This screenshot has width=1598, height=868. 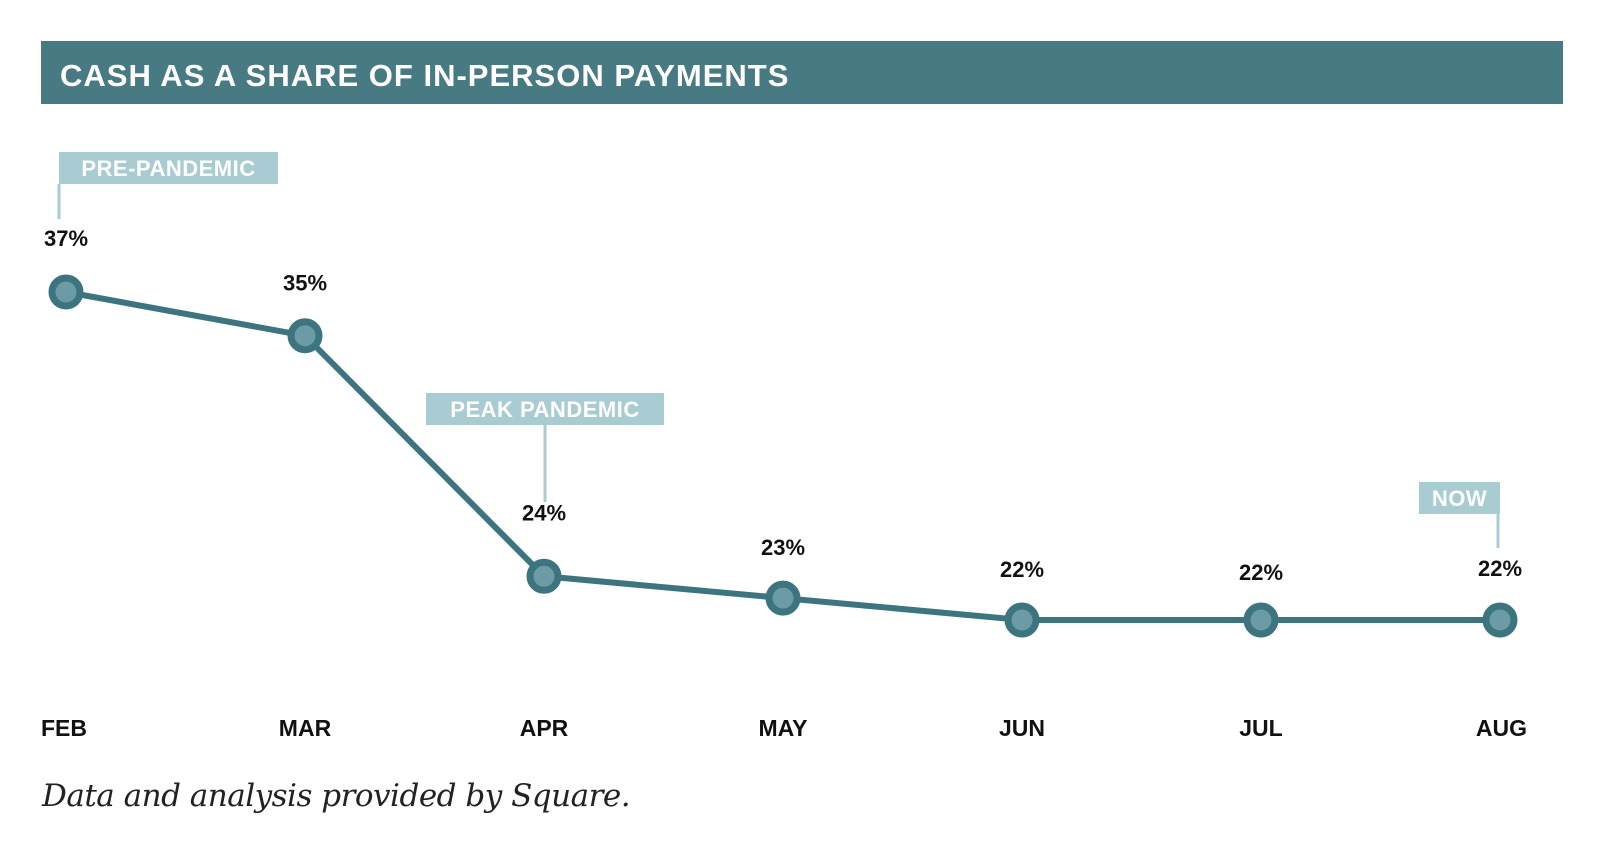 I want to click on data-label-aug: 22%, so click(x=1500, y=568).